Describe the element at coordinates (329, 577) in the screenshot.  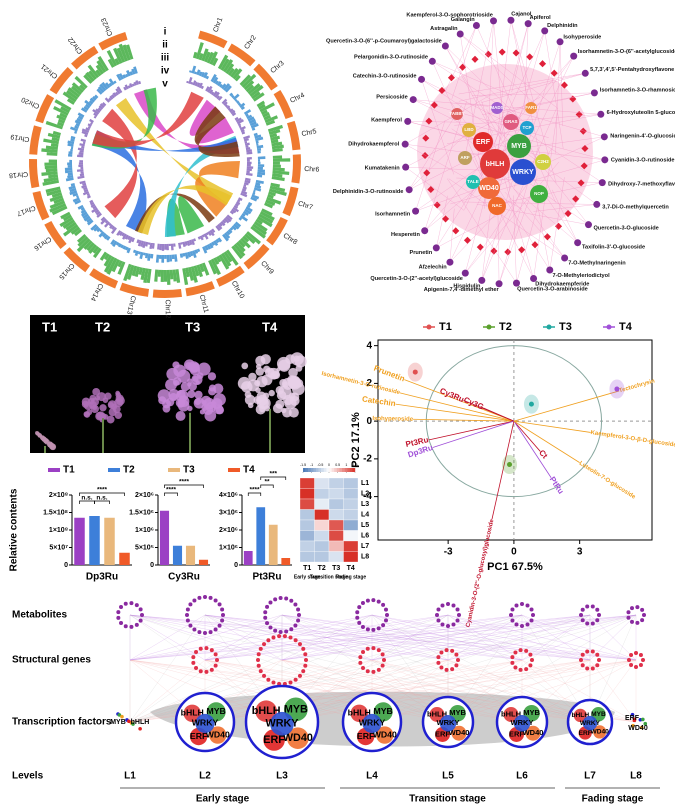
I see `stage-label: Transition stage` at that location.